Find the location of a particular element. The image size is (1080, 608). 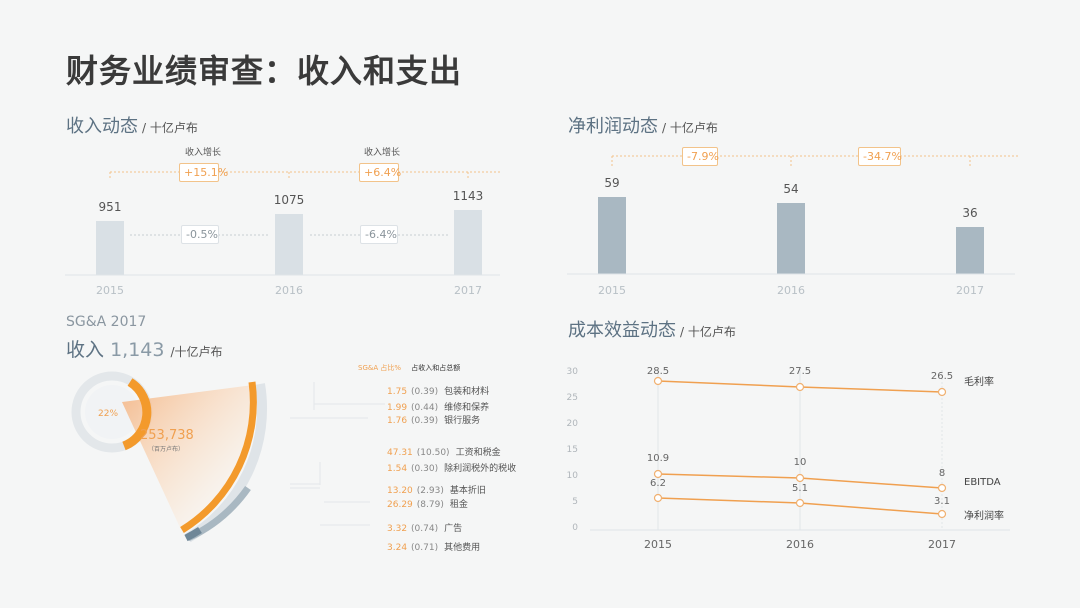

sga-item-label: 除利润税外的税收 is located at coordinates (480, 469).